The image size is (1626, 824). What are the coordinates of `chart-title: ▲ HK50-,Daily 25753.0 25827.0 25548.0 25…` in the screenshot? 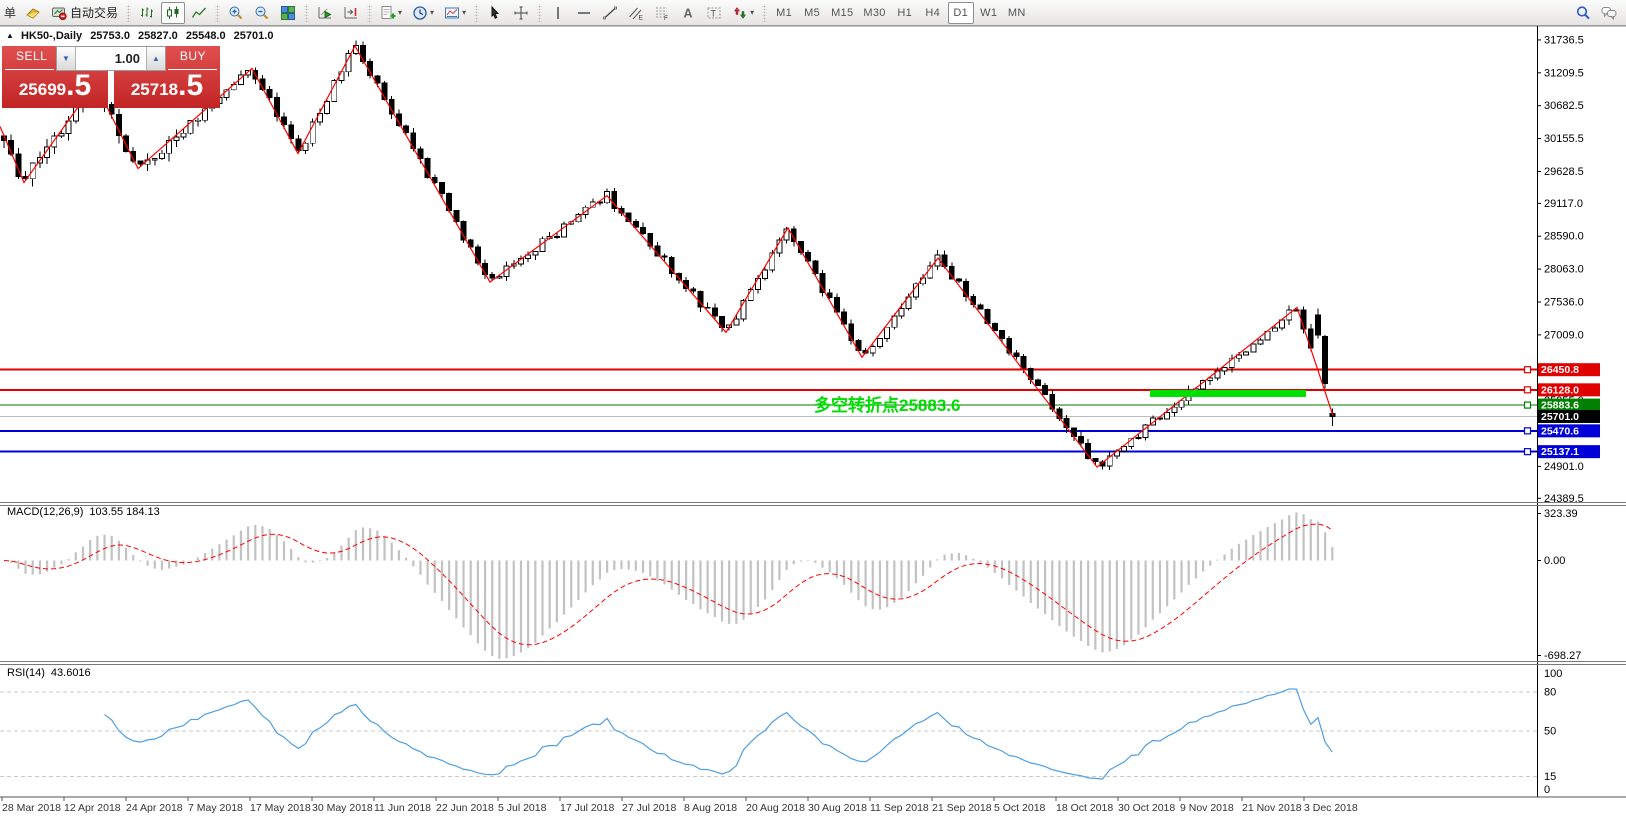 It's located at (142, 36).